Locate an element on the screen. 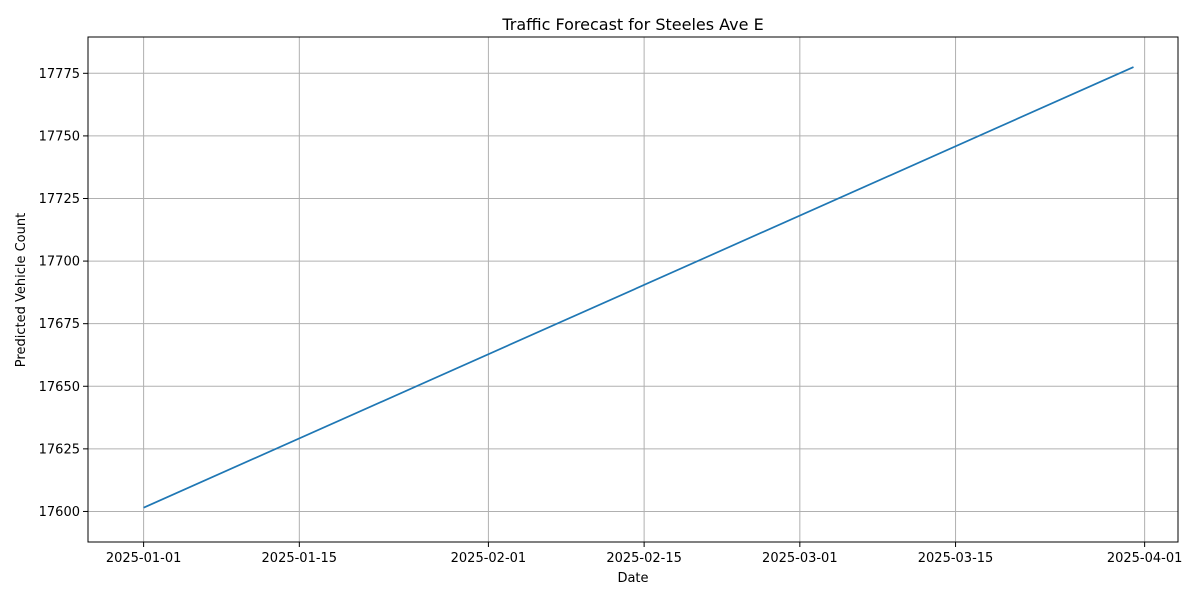  y-tick-label: 17700 is located at coordinates (59, 262).